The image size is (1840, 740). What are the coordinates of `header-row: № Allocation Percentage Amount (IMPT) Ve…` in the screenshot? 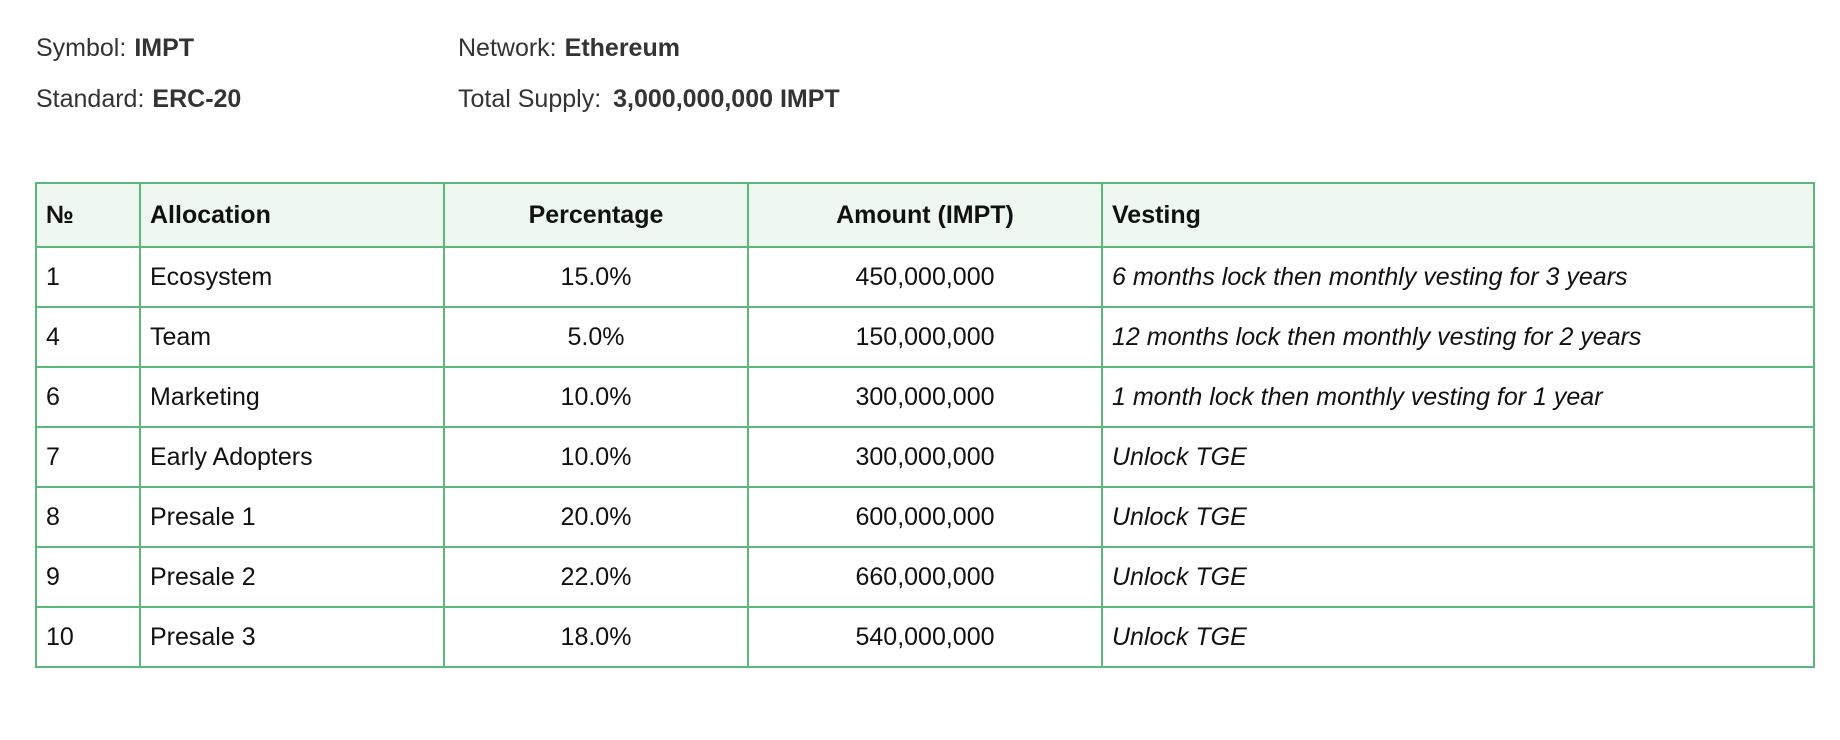 It's located at (925, 215).